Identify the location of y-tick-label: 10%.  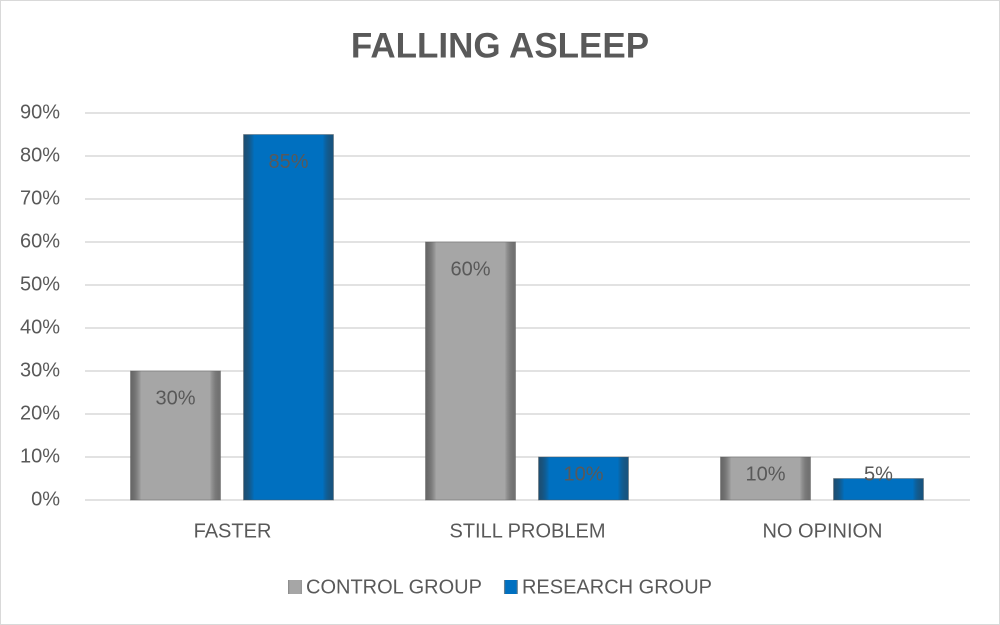
(40, 456).